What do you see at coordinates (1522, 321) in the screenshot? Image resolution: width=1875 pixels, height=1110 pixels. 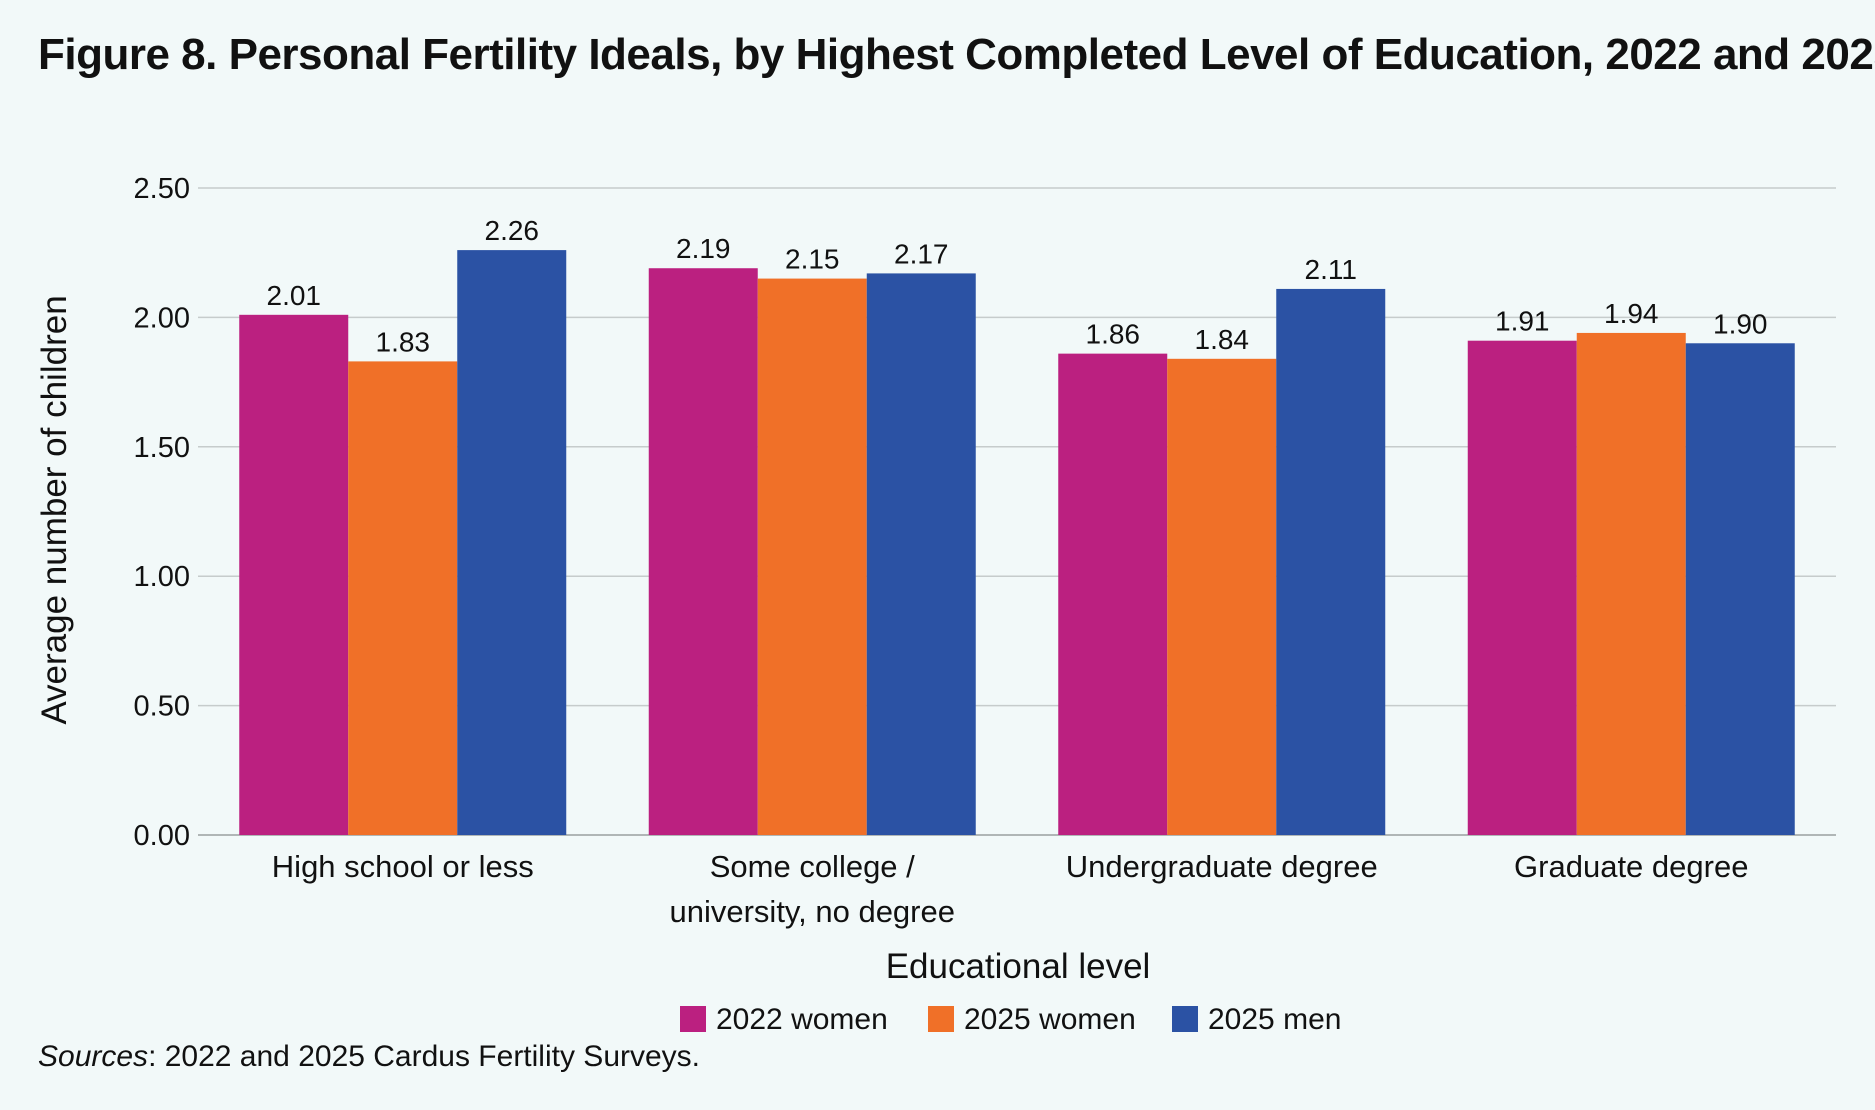 I see `data-label: 1.91` at bounding box center [1522, 321].